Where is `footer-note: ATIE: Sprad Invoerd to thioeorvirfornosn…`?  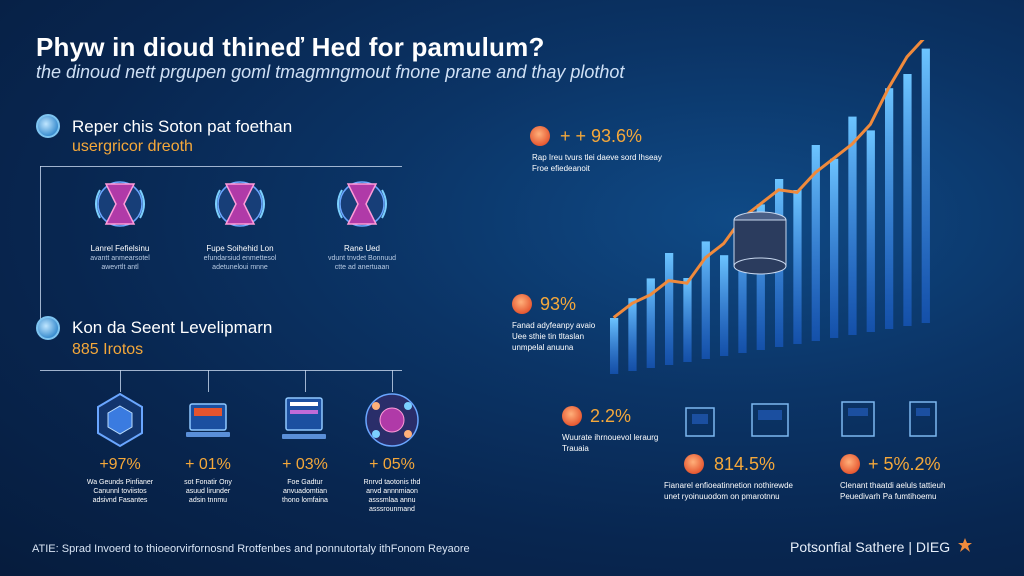 footer-note: ATIE: Sprad Invoerd to thioeorvirfornosn… is located at coordinates (251, 549).